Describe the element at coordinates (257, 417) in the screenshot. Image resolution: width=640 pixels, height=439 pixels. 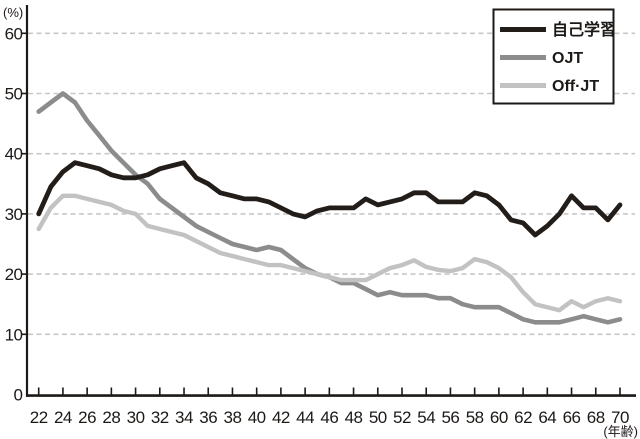
I see `x-tick-label: 40` at that location.